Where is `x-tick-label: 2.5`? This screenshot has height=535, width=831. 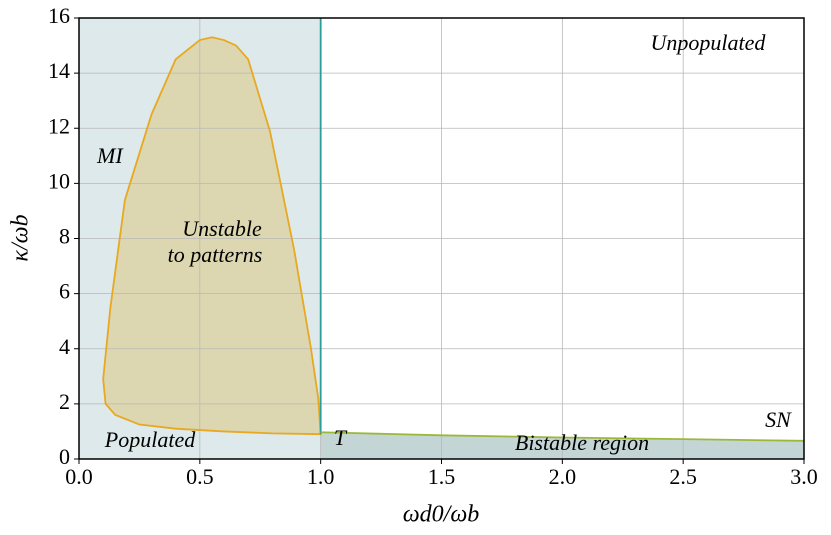
x-tick-label: 2.5 is located at coordinates (683, 476).